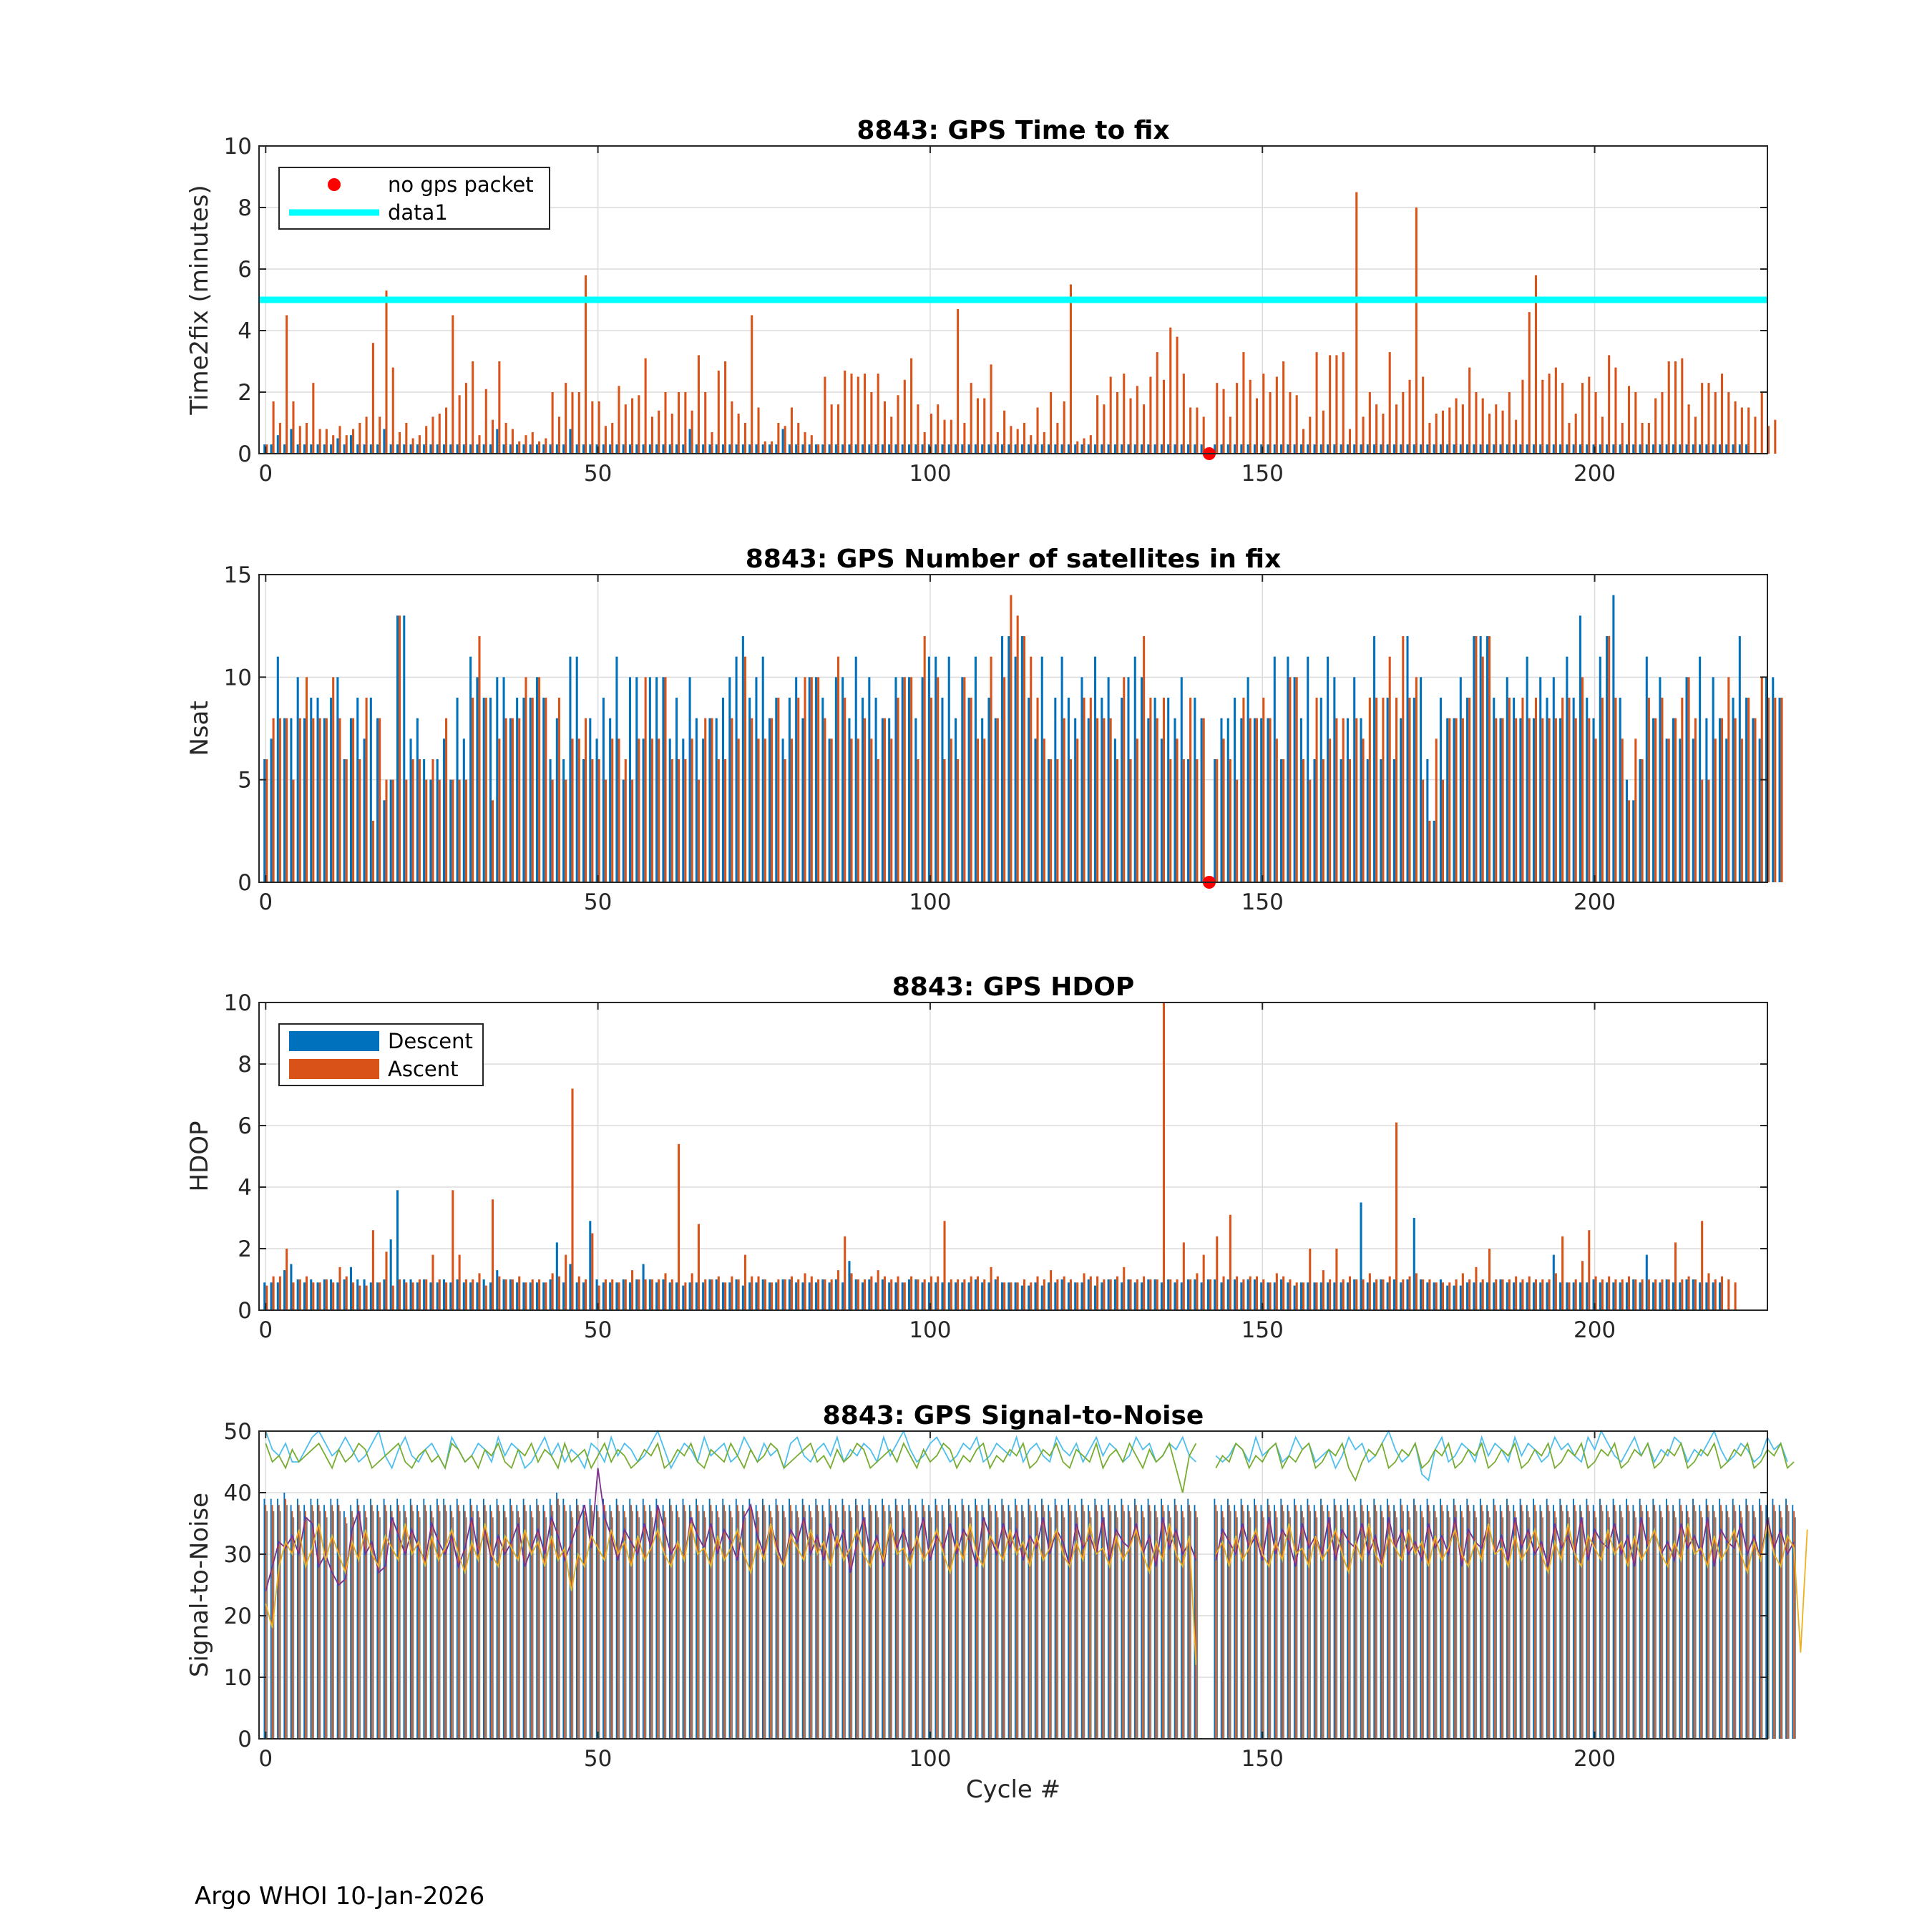 The width and height of the screenshot is (1932, 1932). What do you see at coordinates (423, 1069) in the screenshot?
I see `legend-label: Ascent` at bounding box center [423, 1069].